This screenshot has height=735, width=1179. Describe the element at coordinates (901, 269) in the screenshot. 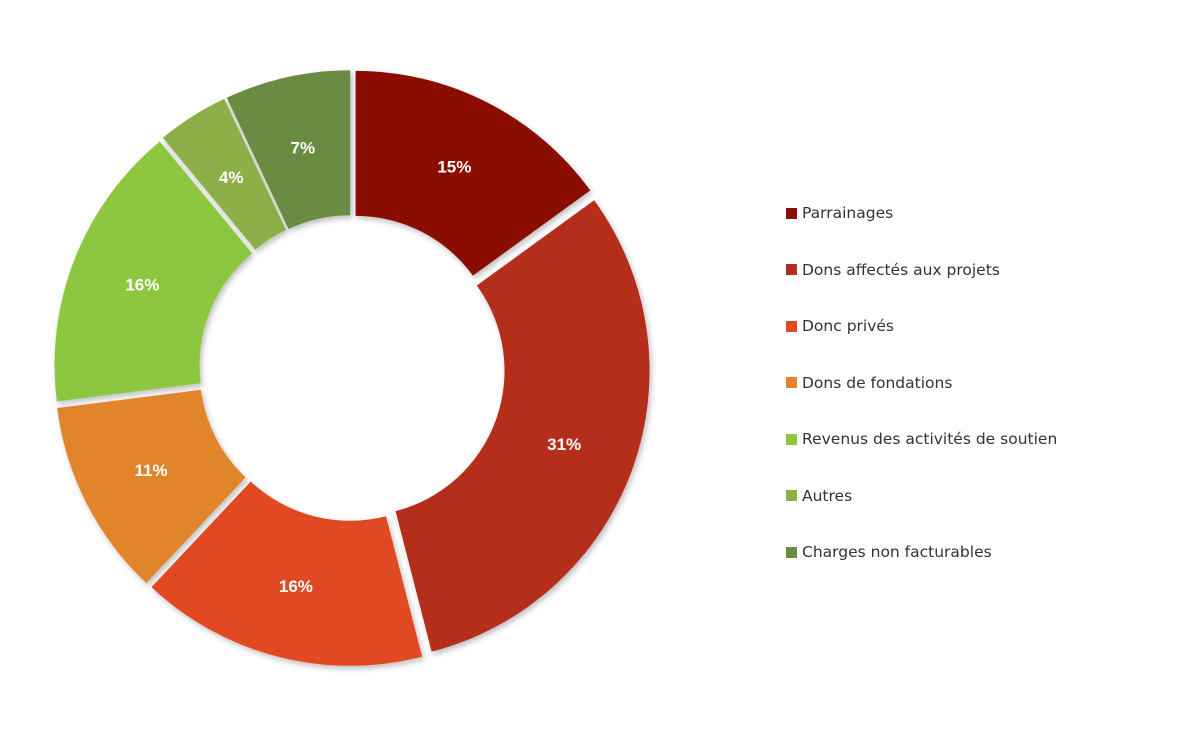

I see `legend-label: Dons affectés aux projets` at that location.